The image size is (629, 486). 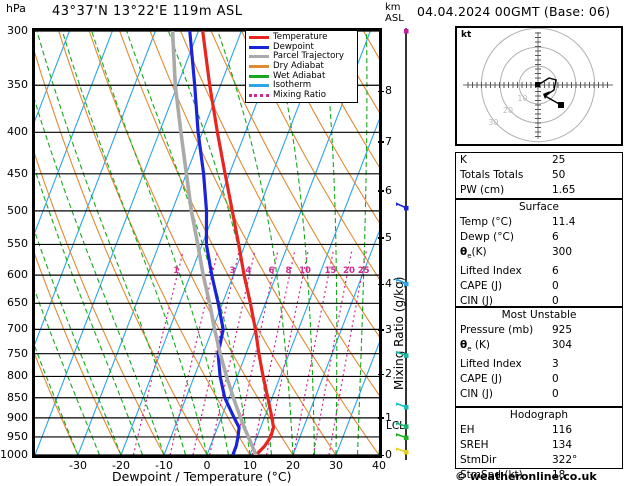 What do you see at coordinates (478, 460) in the screenshot?
I see `index-key: StmDir` at bounding box center [478, 460].